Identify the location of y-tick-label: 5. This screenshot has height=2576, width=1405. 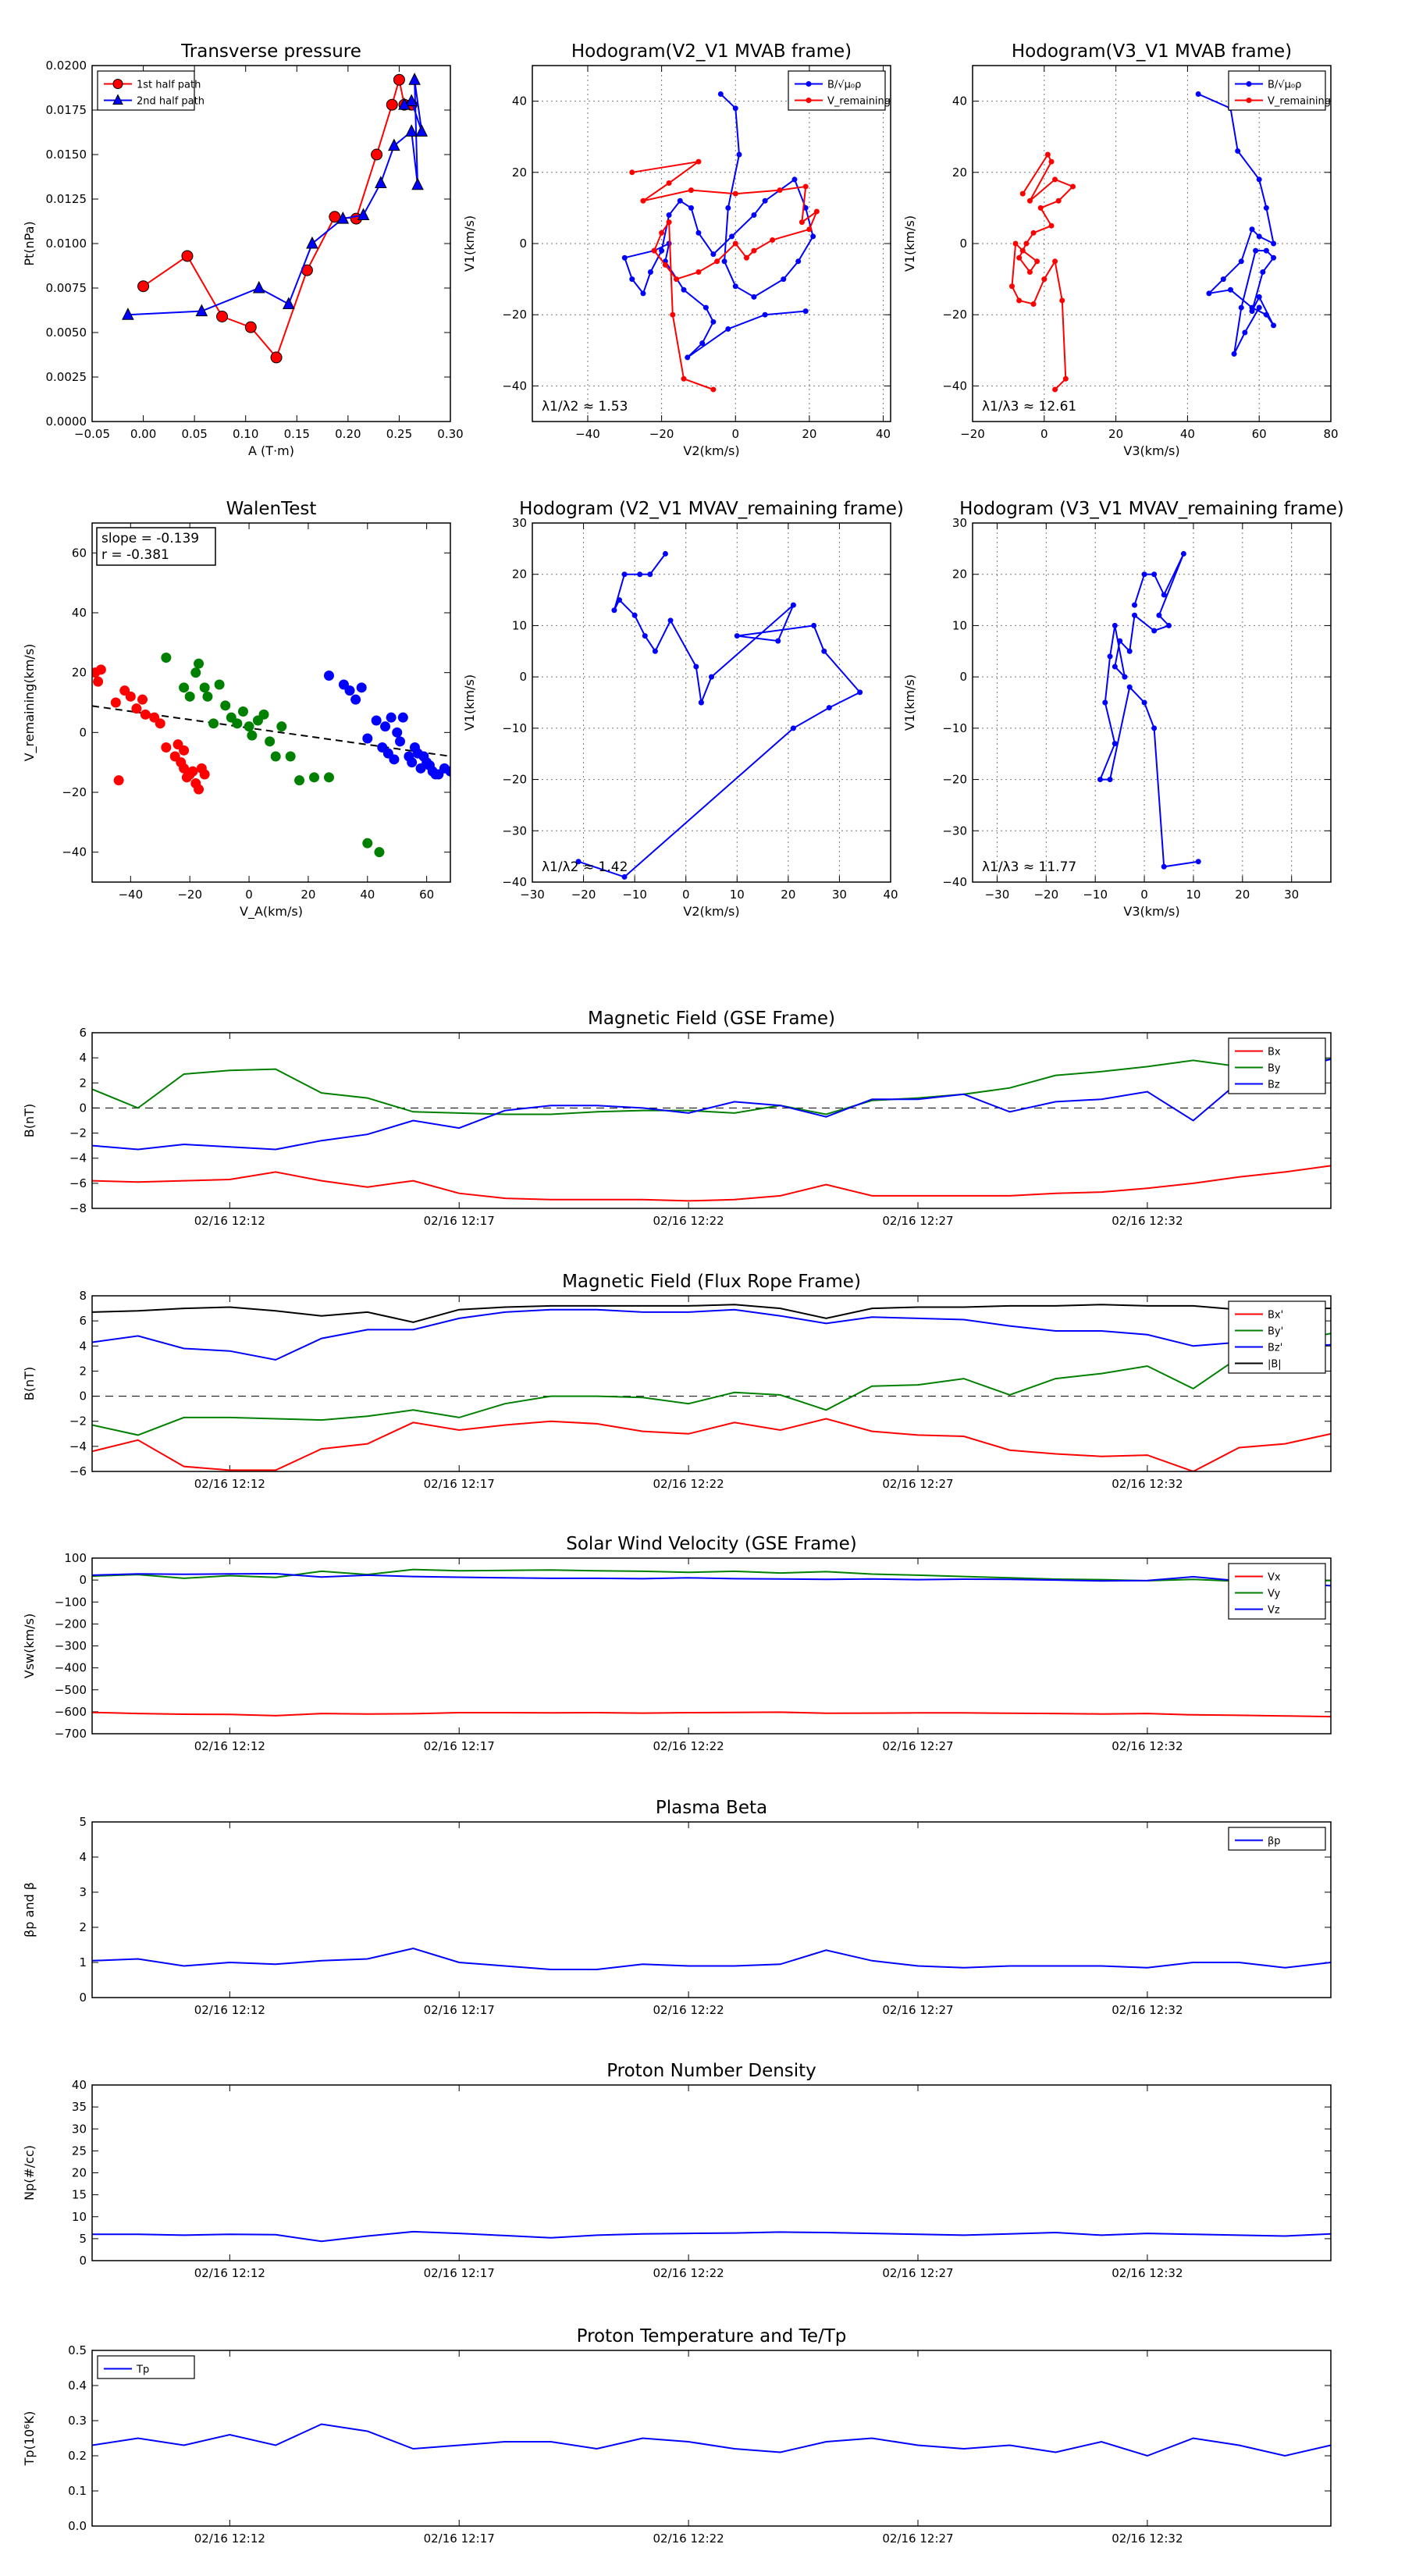
(83, 2239).